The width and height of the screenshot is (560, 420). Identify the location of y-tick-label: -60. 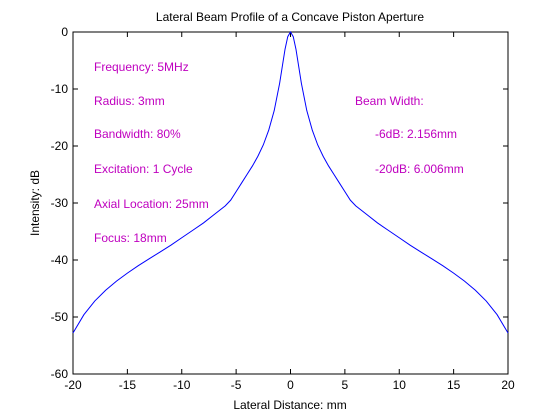
(60, 374).